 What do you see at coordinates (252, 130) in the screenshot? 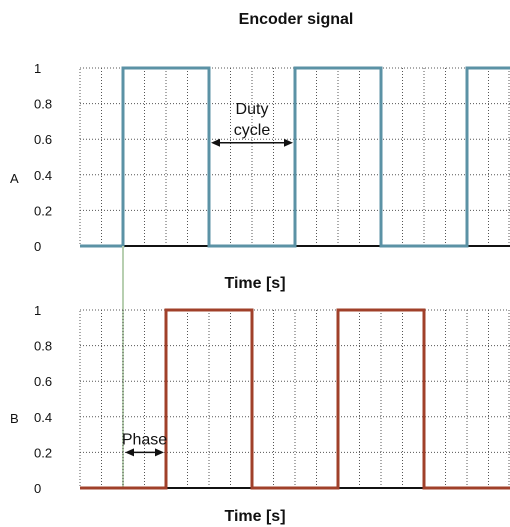
I see `annotation-label: cycle` at bounding box center [252, 130].